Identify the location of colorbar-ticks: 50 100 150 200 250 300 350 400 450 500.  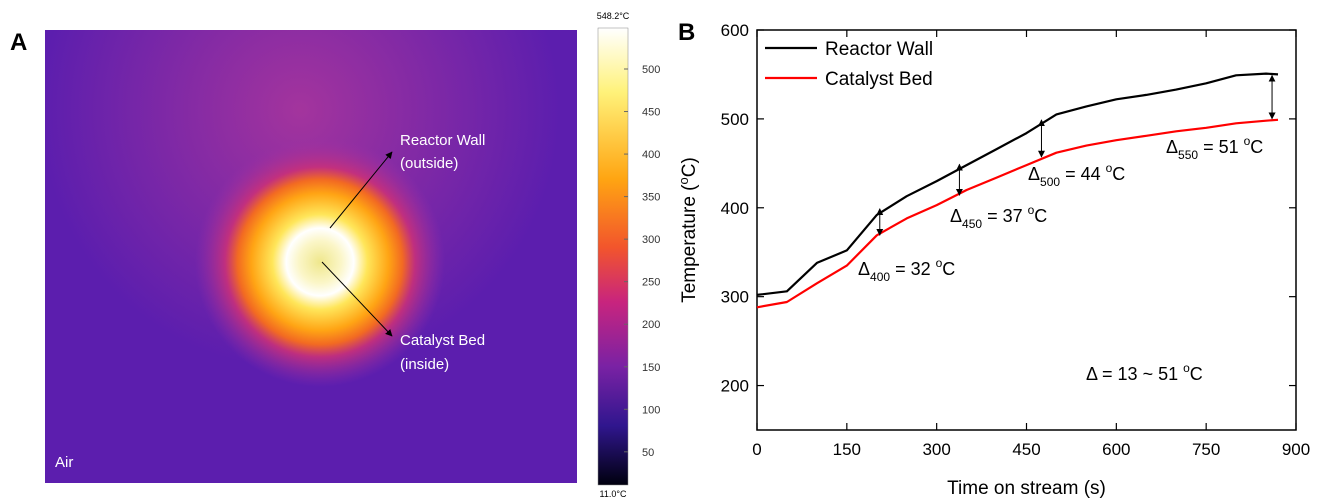
(642, 261).